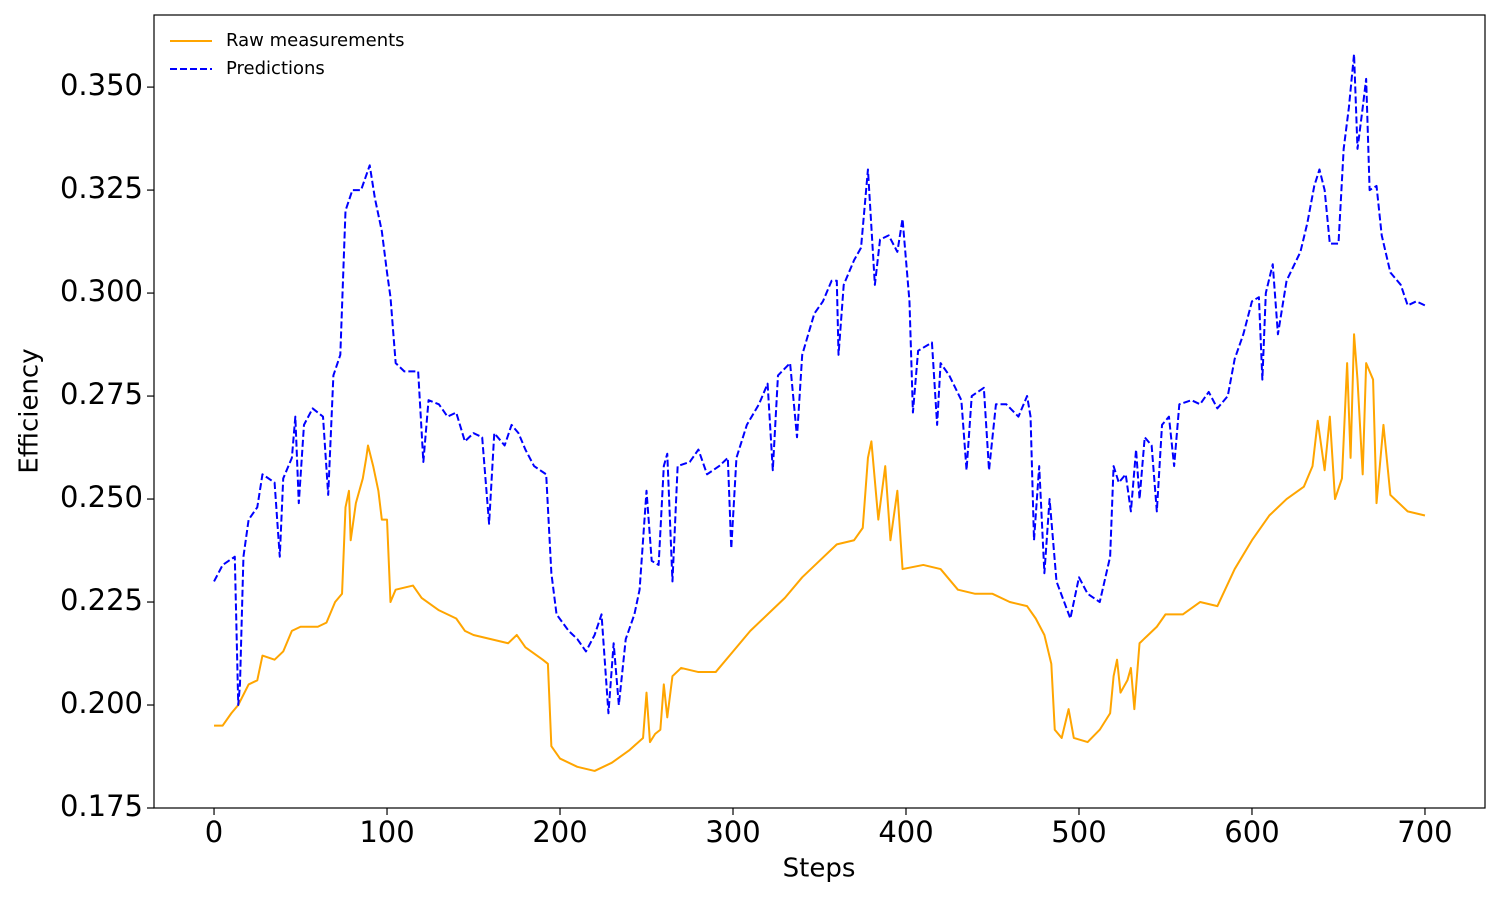 This screenshot has width=1500, height=900. Describe the element at coordinates (1078, 832) in the screenshot. I see `x-tick-label: 500` at that location.